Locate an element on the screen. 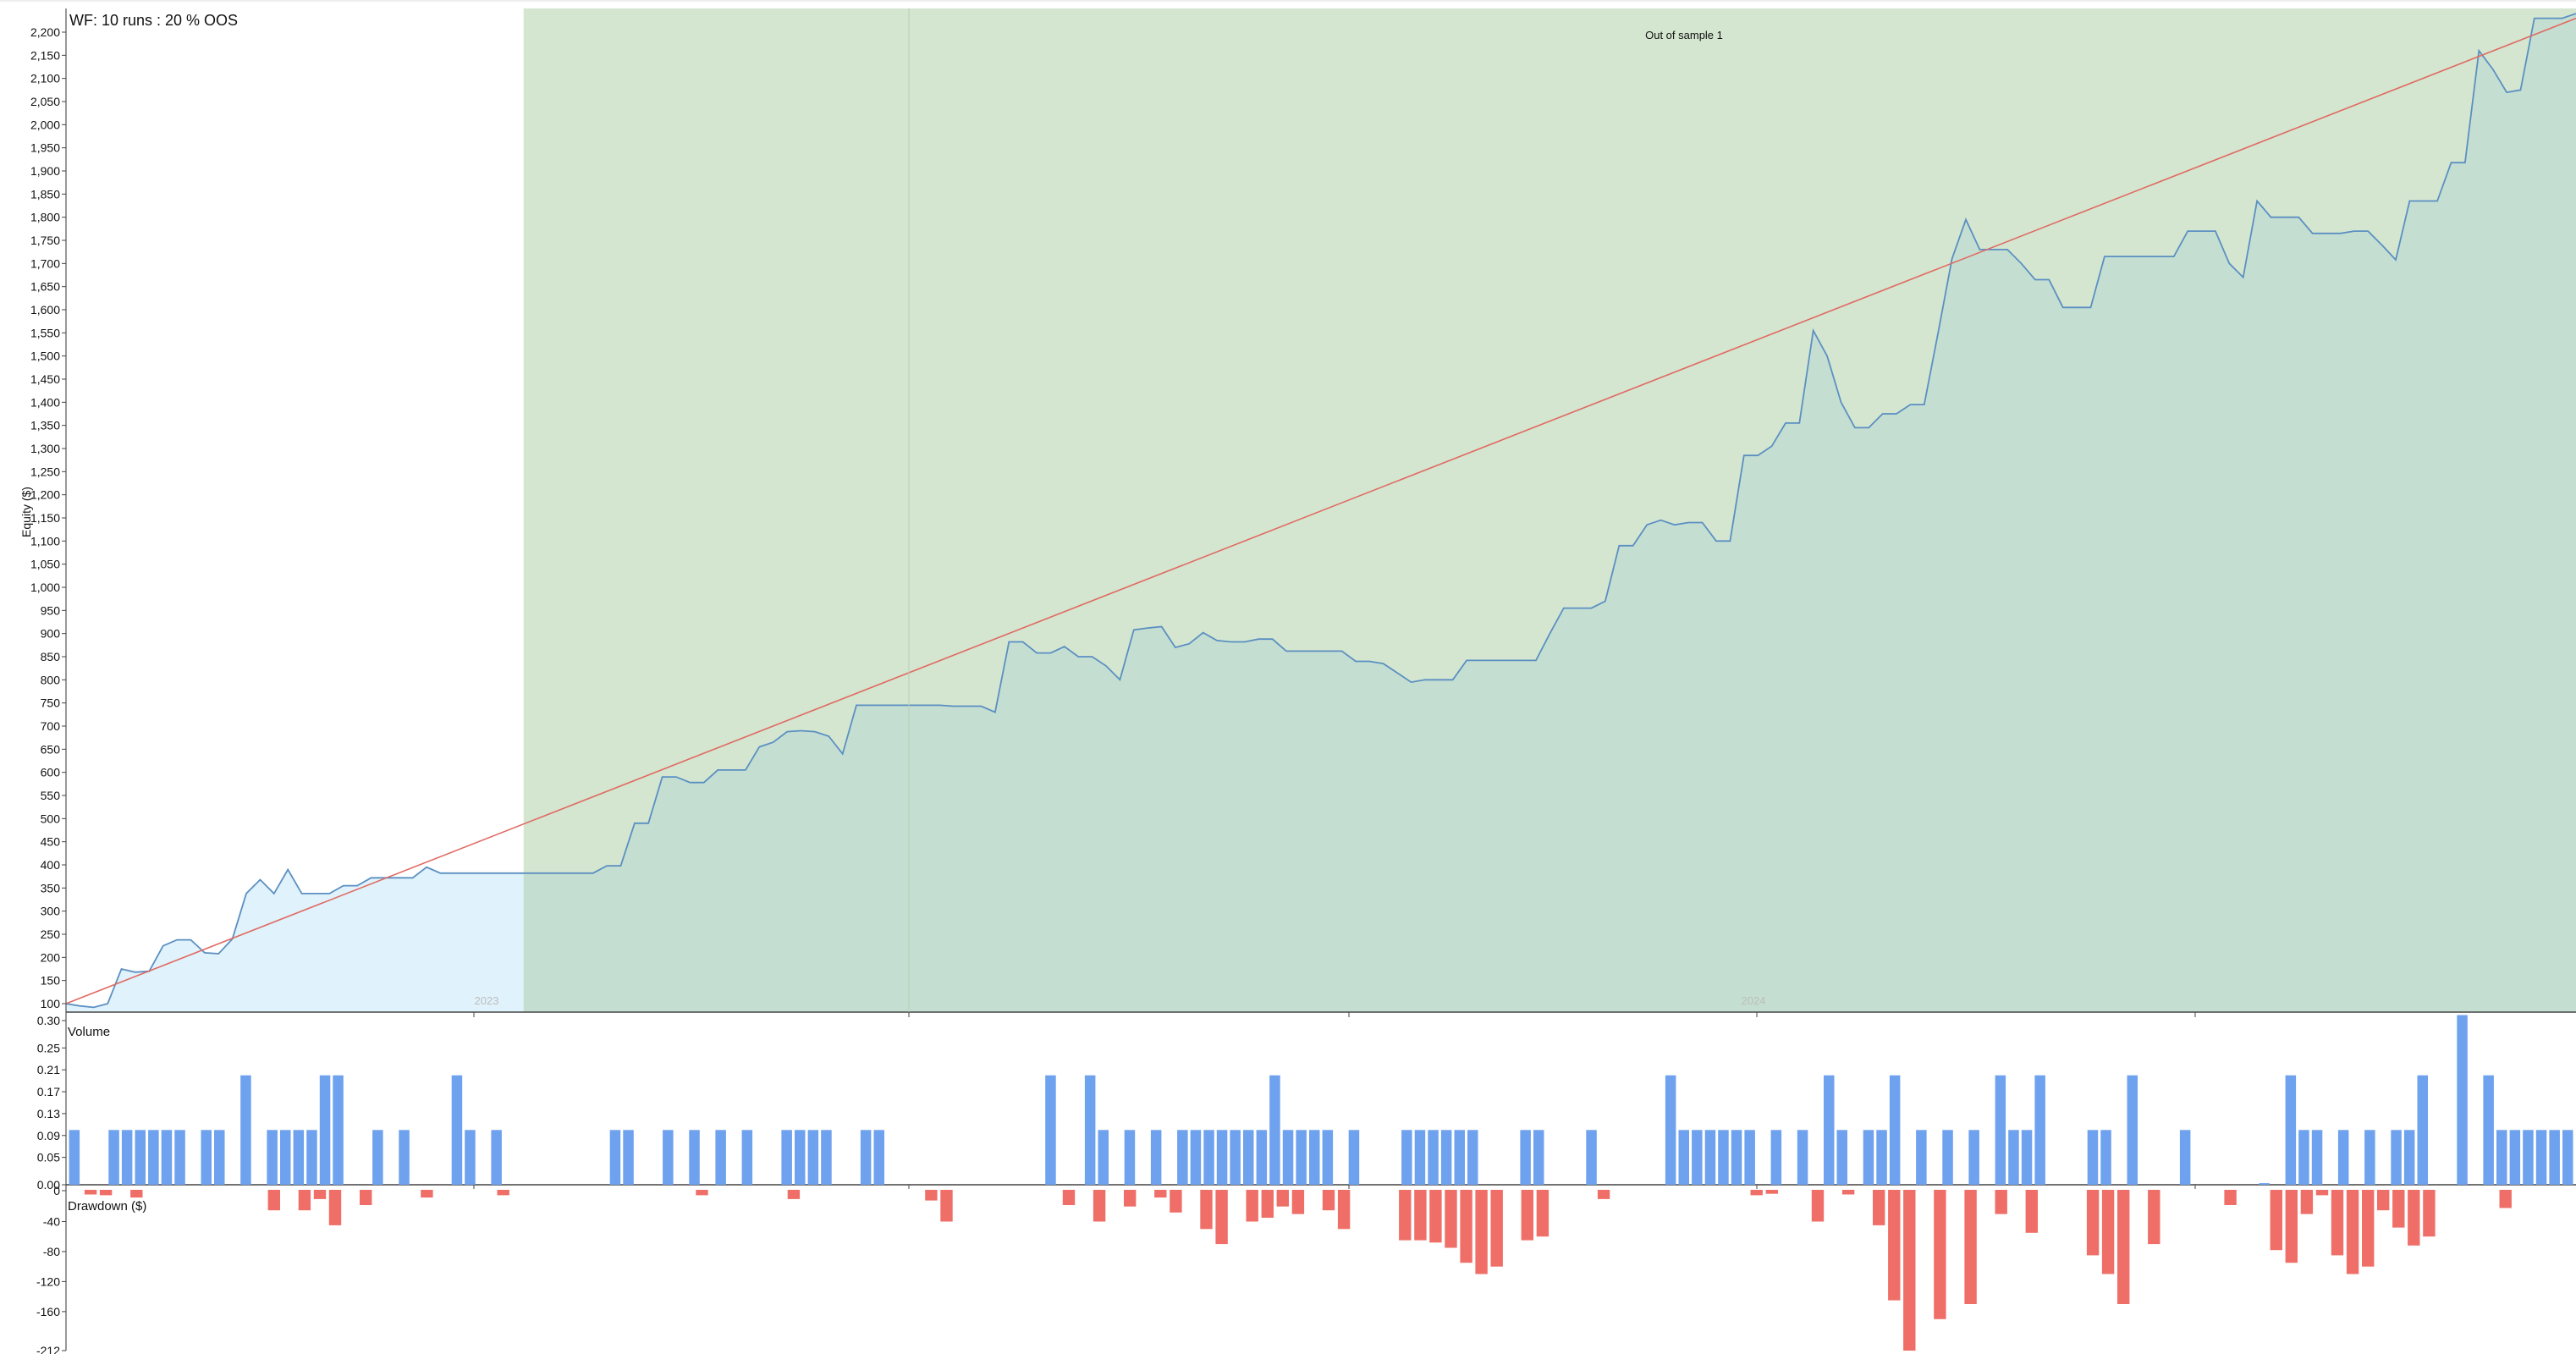 The image size is (2576, 1354). equity-tick-label: 800 is located at coordinates (51, 679).